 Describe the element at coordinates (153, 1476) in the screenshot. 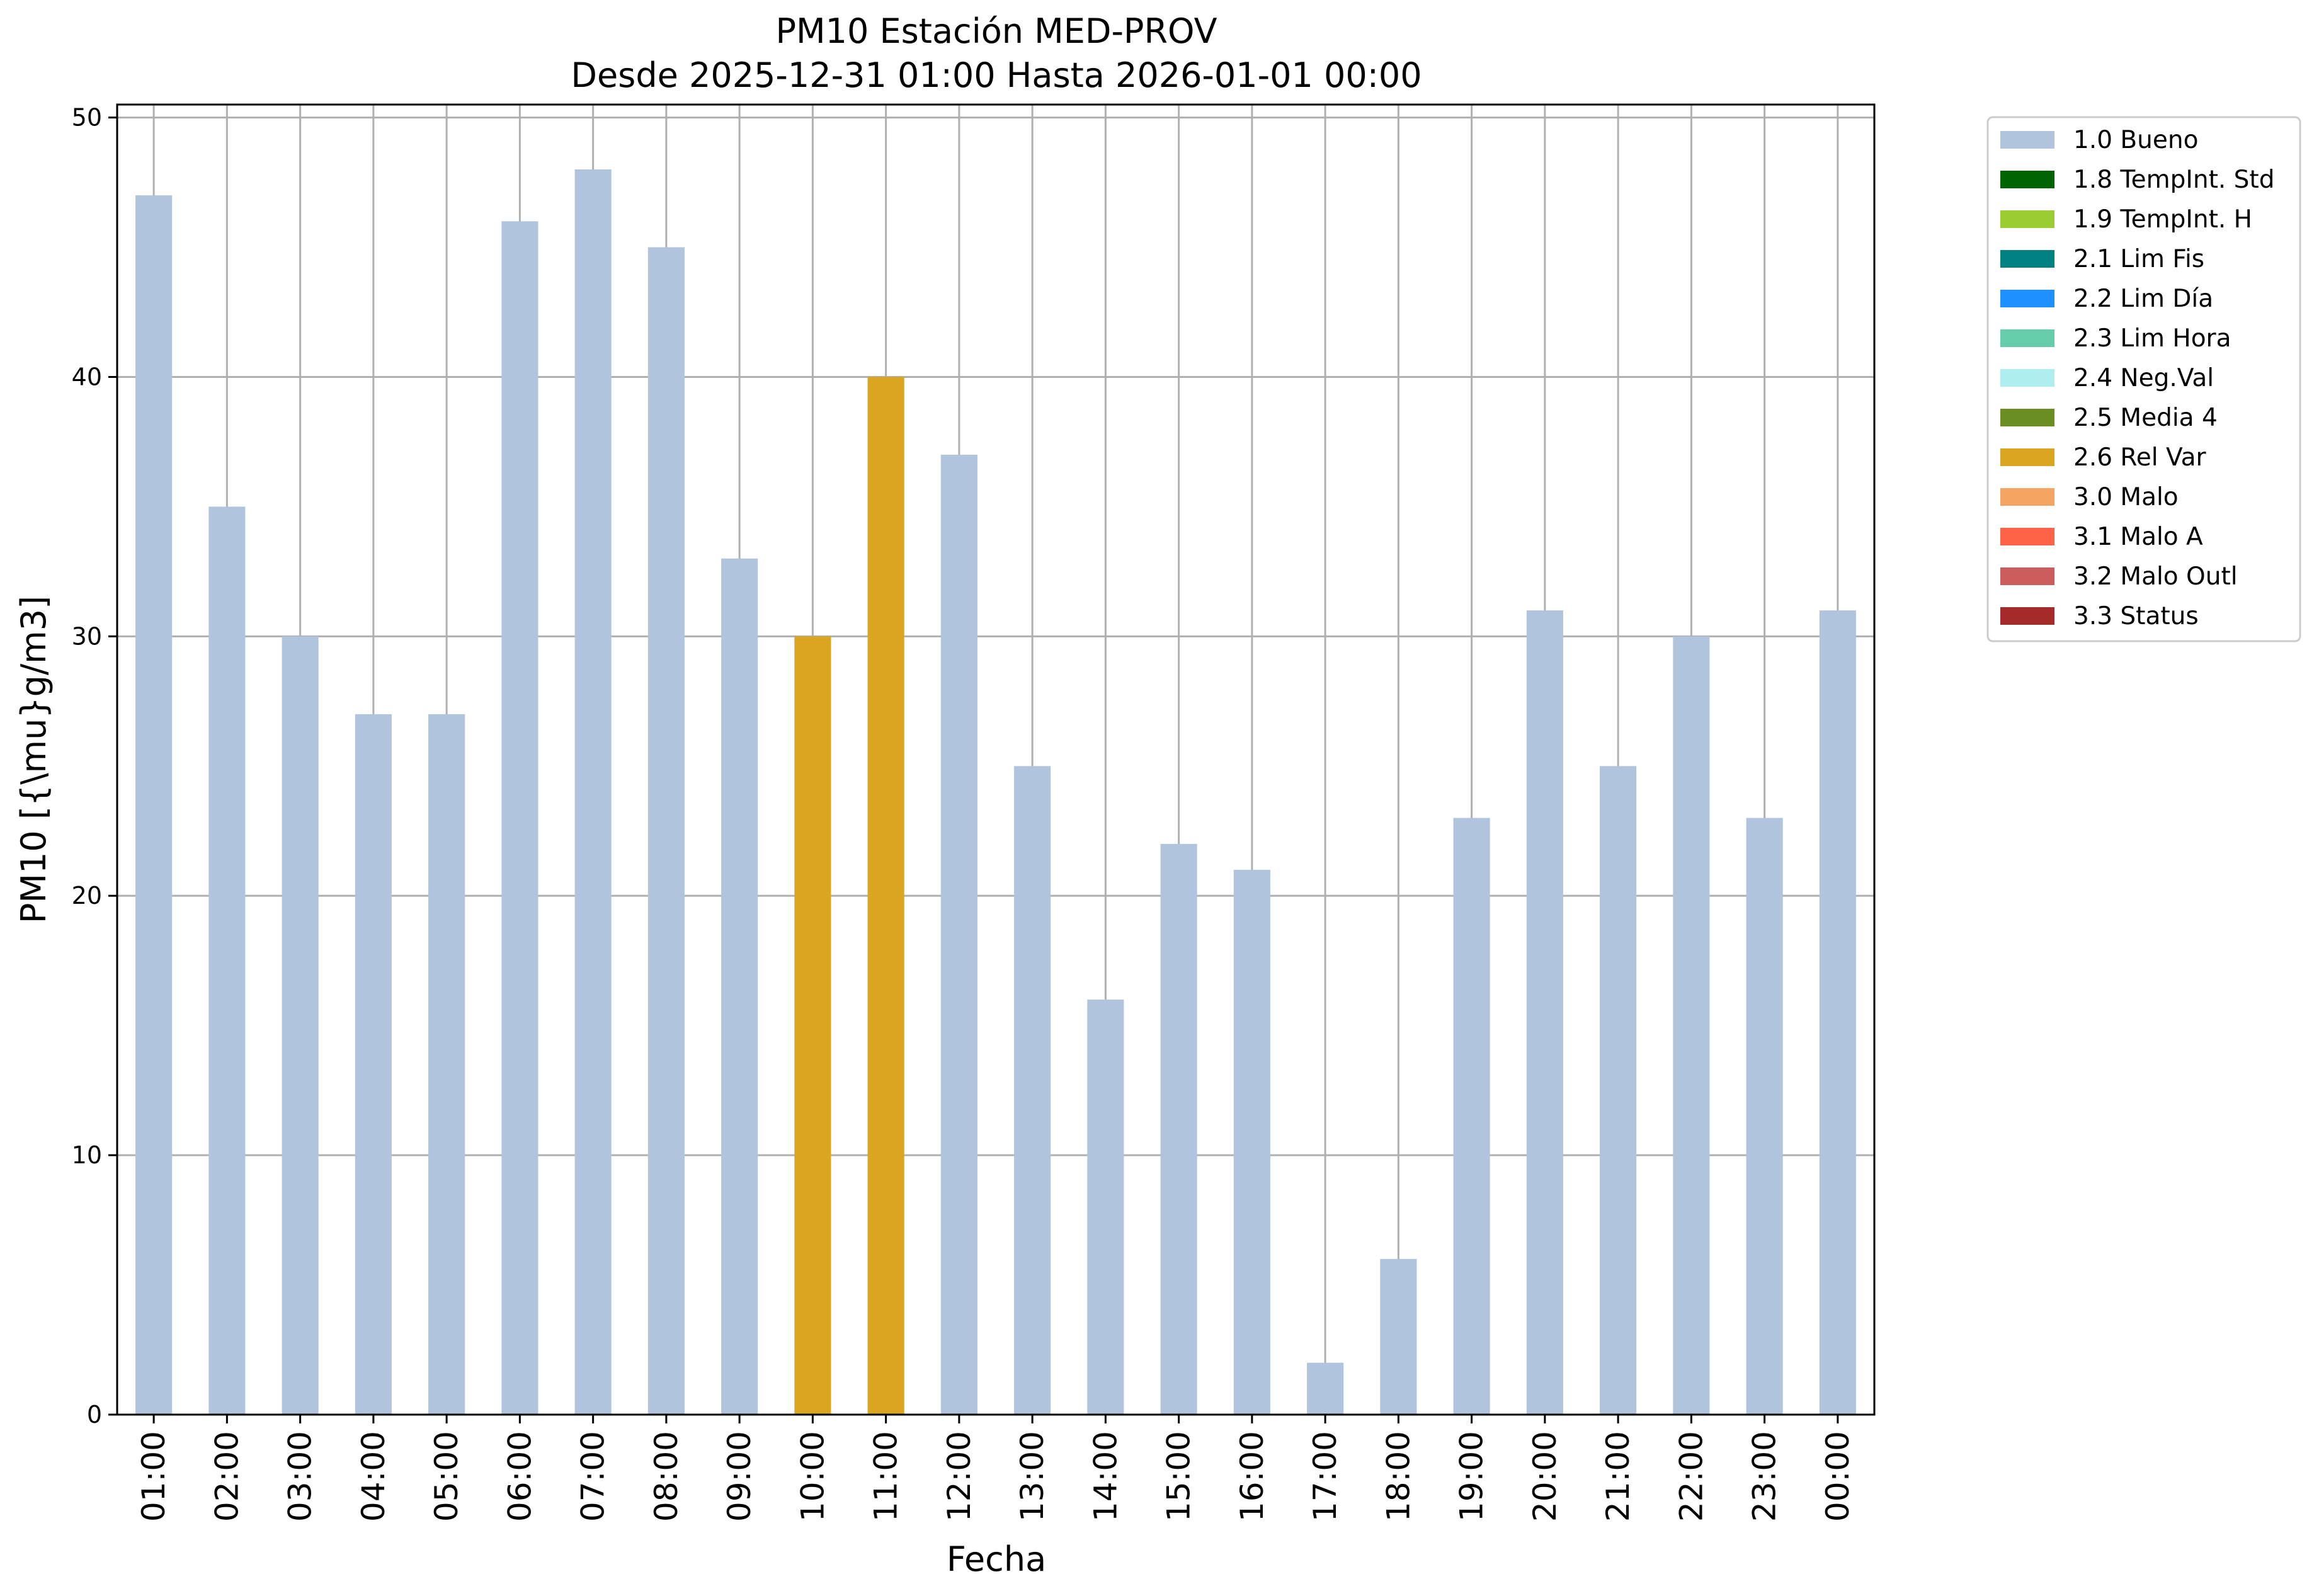

I see `x-tick-label: 01:00` at that location.